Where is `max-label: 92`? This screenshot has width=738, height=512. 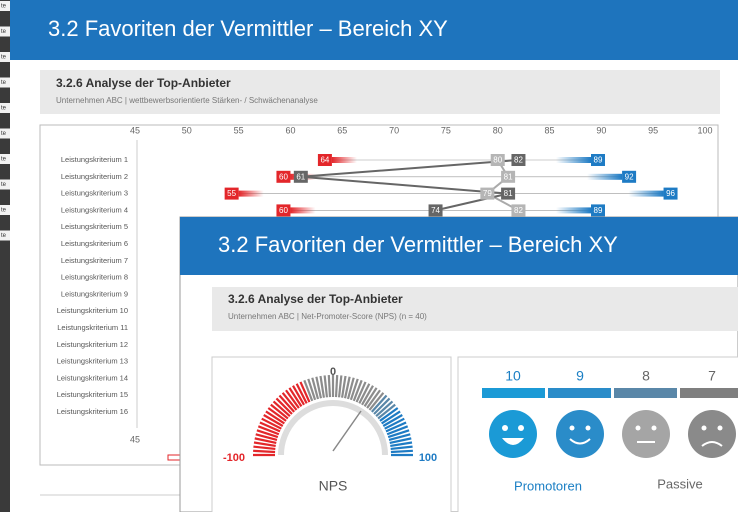 max-label: 92 is located at coordinates (629, 176).